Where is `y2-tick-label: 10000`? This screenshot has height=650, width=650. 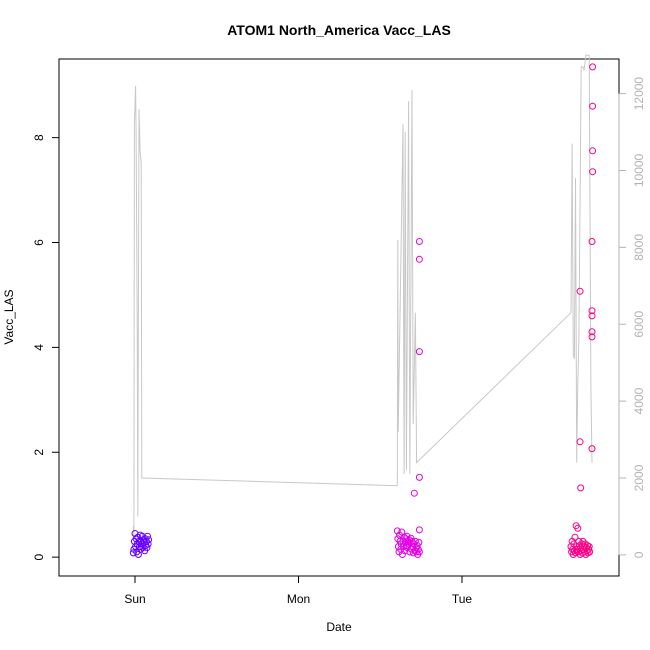
y2-tick-label: 10000 is located at coordinates (639, 170).